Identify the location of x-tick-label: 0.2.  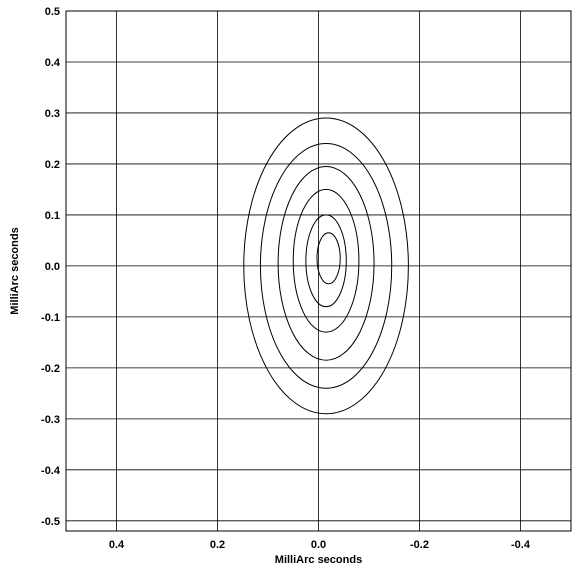
(217, 545).